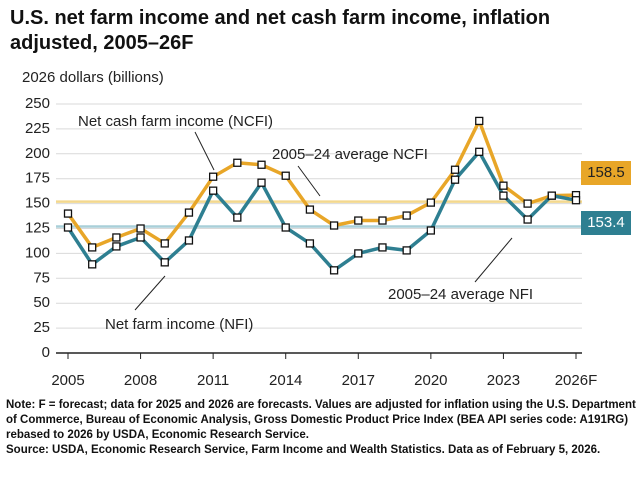 This screenshot has width=640, height=480. What do you see at coordinates (37, 227) in the screenshot?
I see `y-tick-label: 125` at bounding box center [37, 227].